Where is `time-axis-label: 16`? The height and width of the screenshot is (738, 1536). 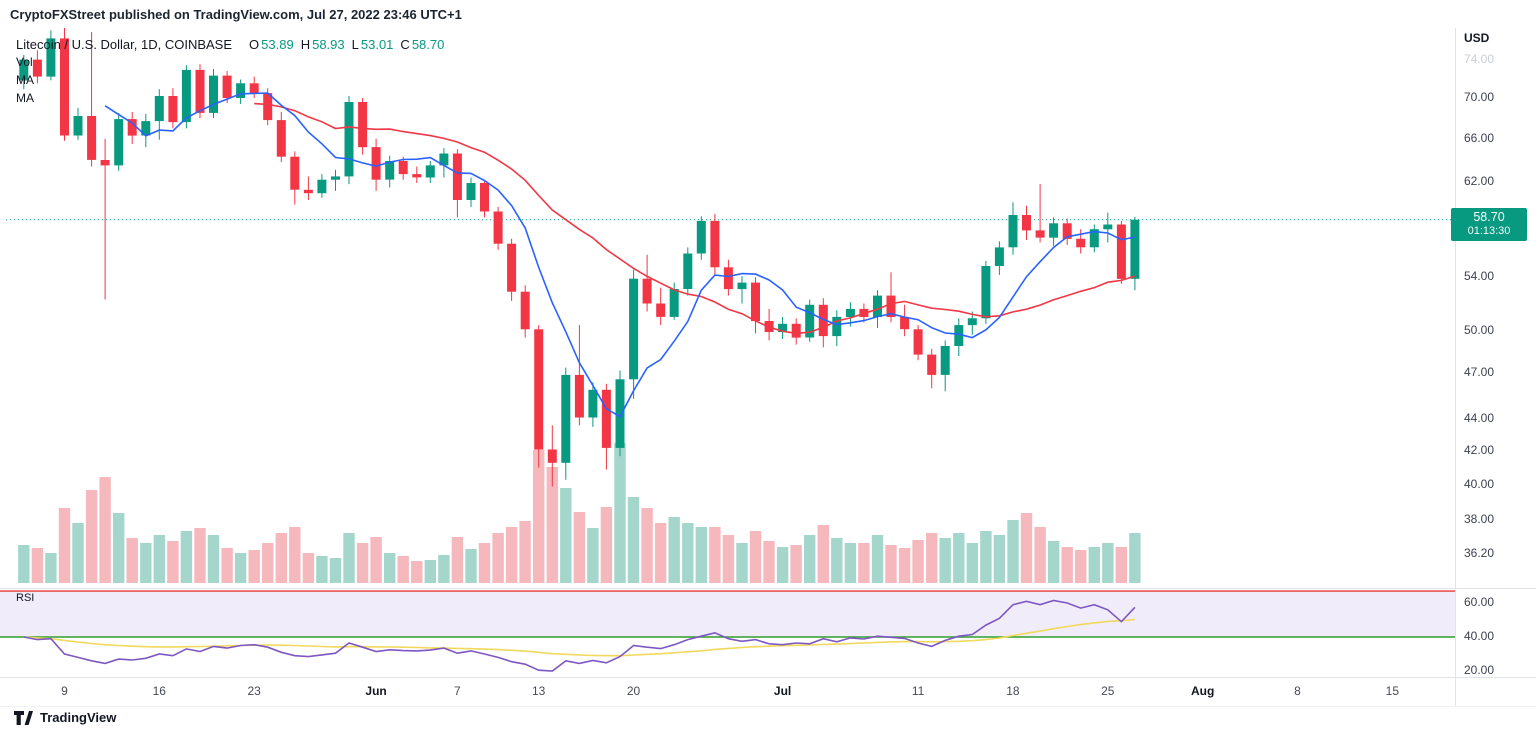
time-axis-label: 16 is located at coordinates (159, 691).